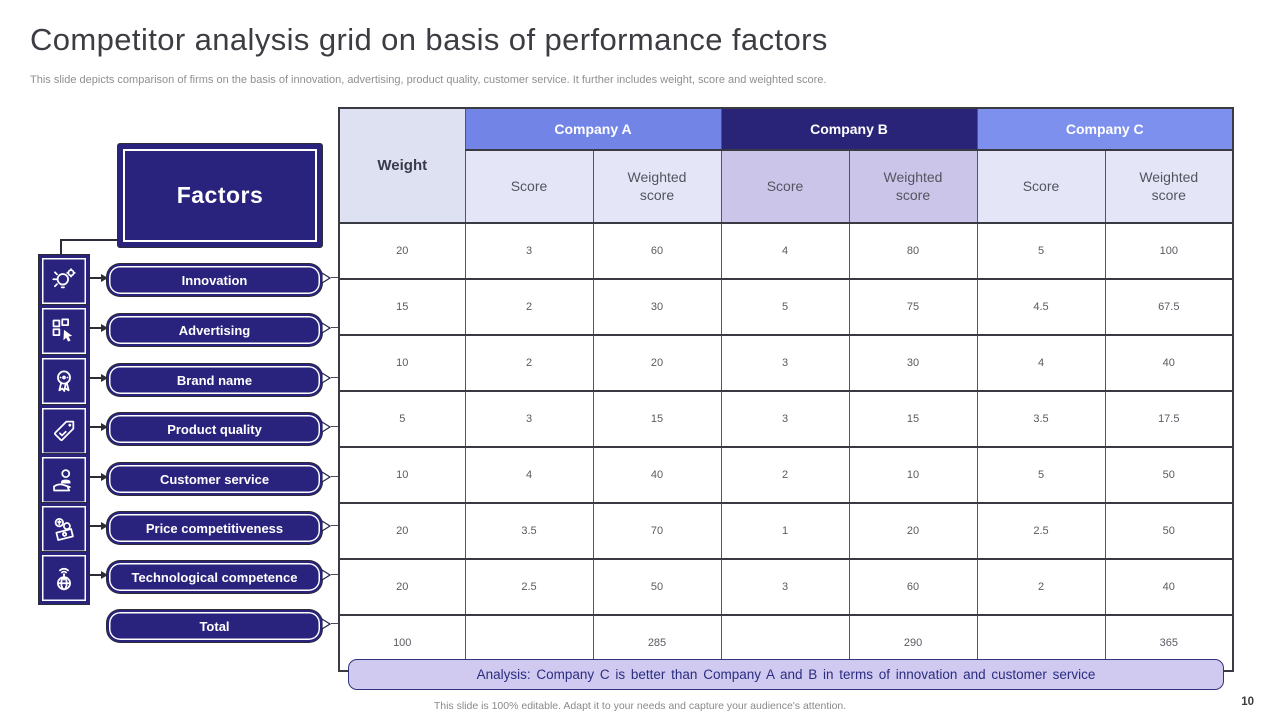 This screenshot has width=1280, height=720. Describe the element at coordinates (214, 429) in the screenshot. I see `factor-label: Product quality` at that location.